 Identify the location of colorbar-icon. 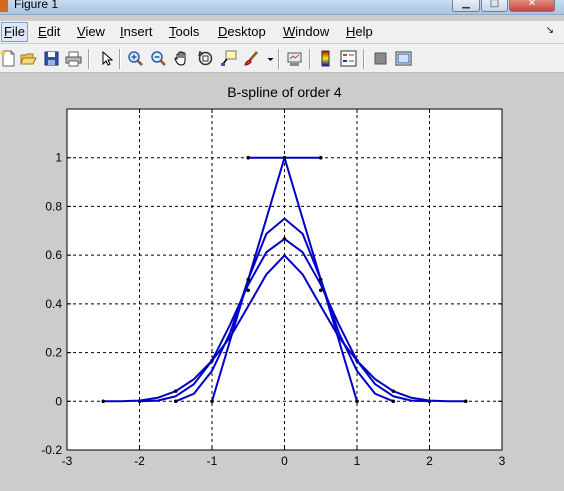
(325, 58).